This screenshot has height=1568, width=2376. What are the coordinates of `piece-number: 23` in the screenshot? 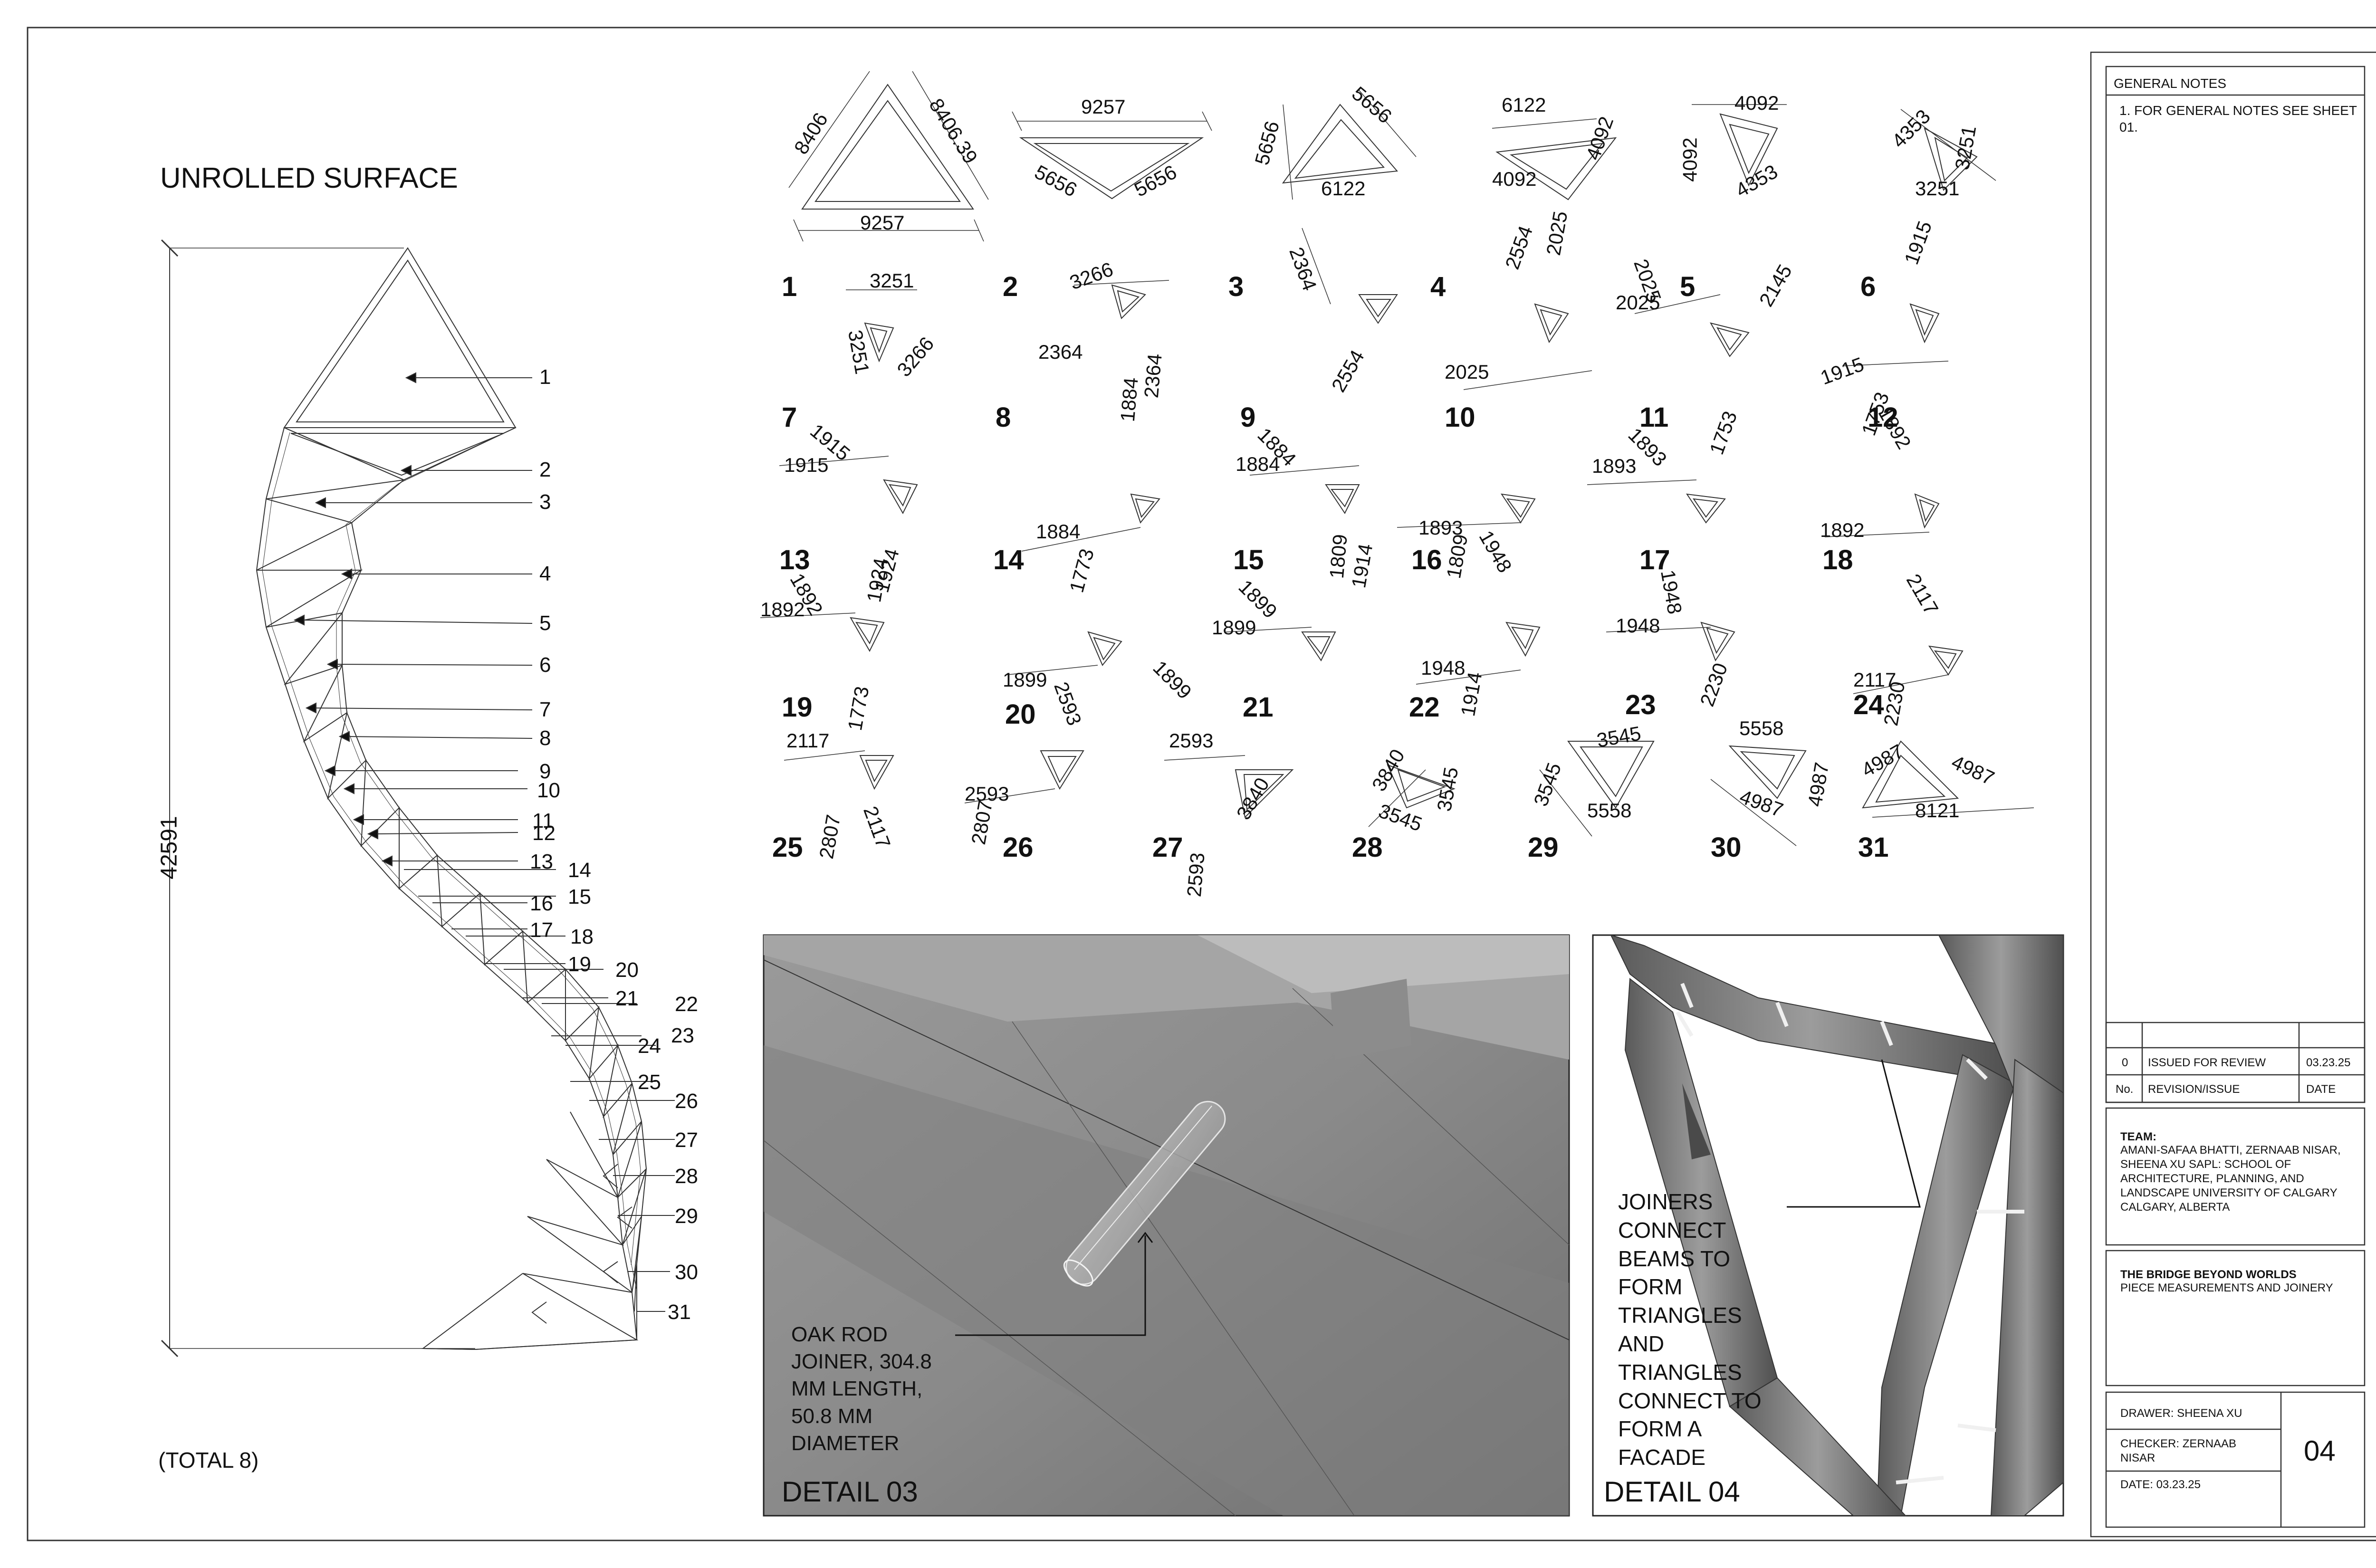 It's located at (1640, 705).